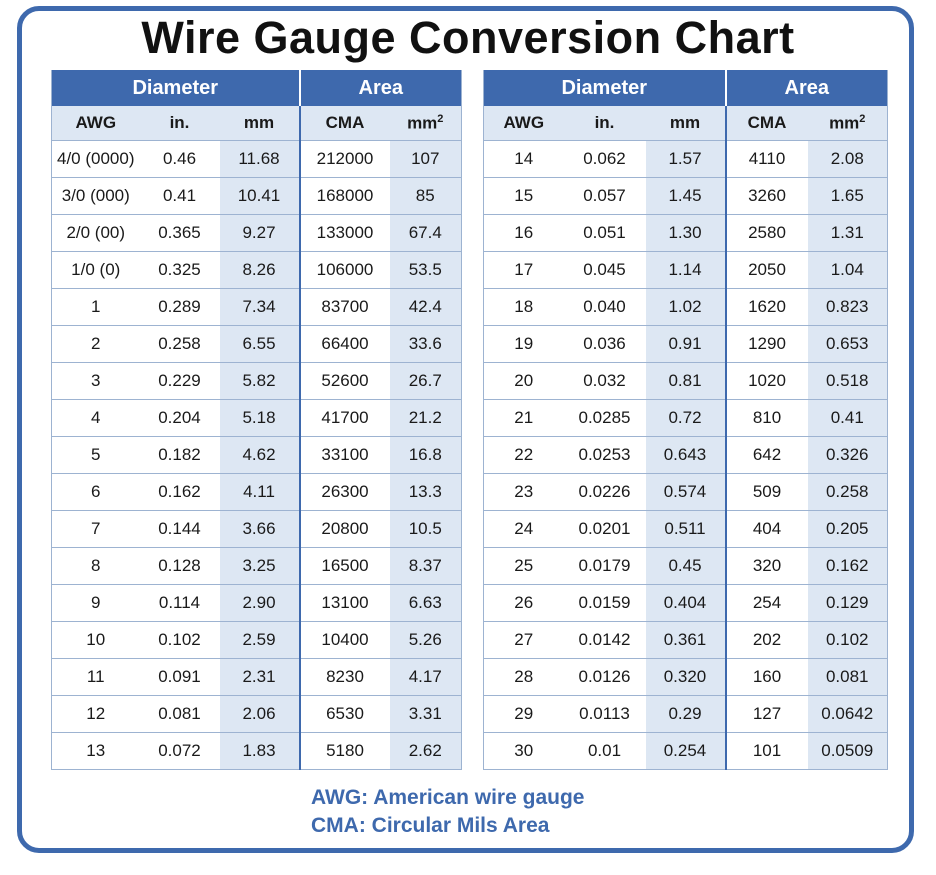 Image resolution: width=936 pixels, height=875 pixels. Describe the element at coordinates (847, 566) in the screenshot. I see `cell-mm2: 0.162` at that location.